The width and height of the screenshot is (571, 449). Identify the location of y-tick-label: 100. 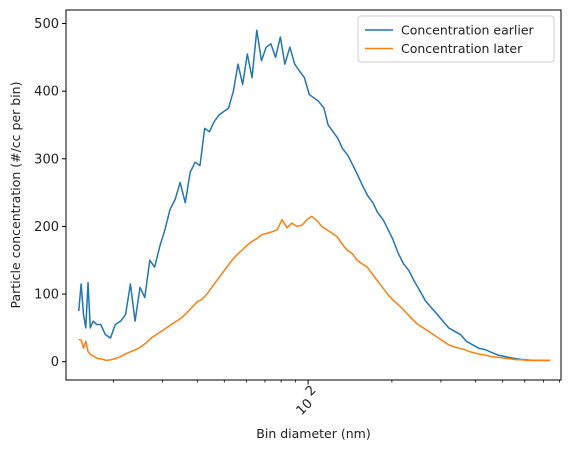
(46, 295).